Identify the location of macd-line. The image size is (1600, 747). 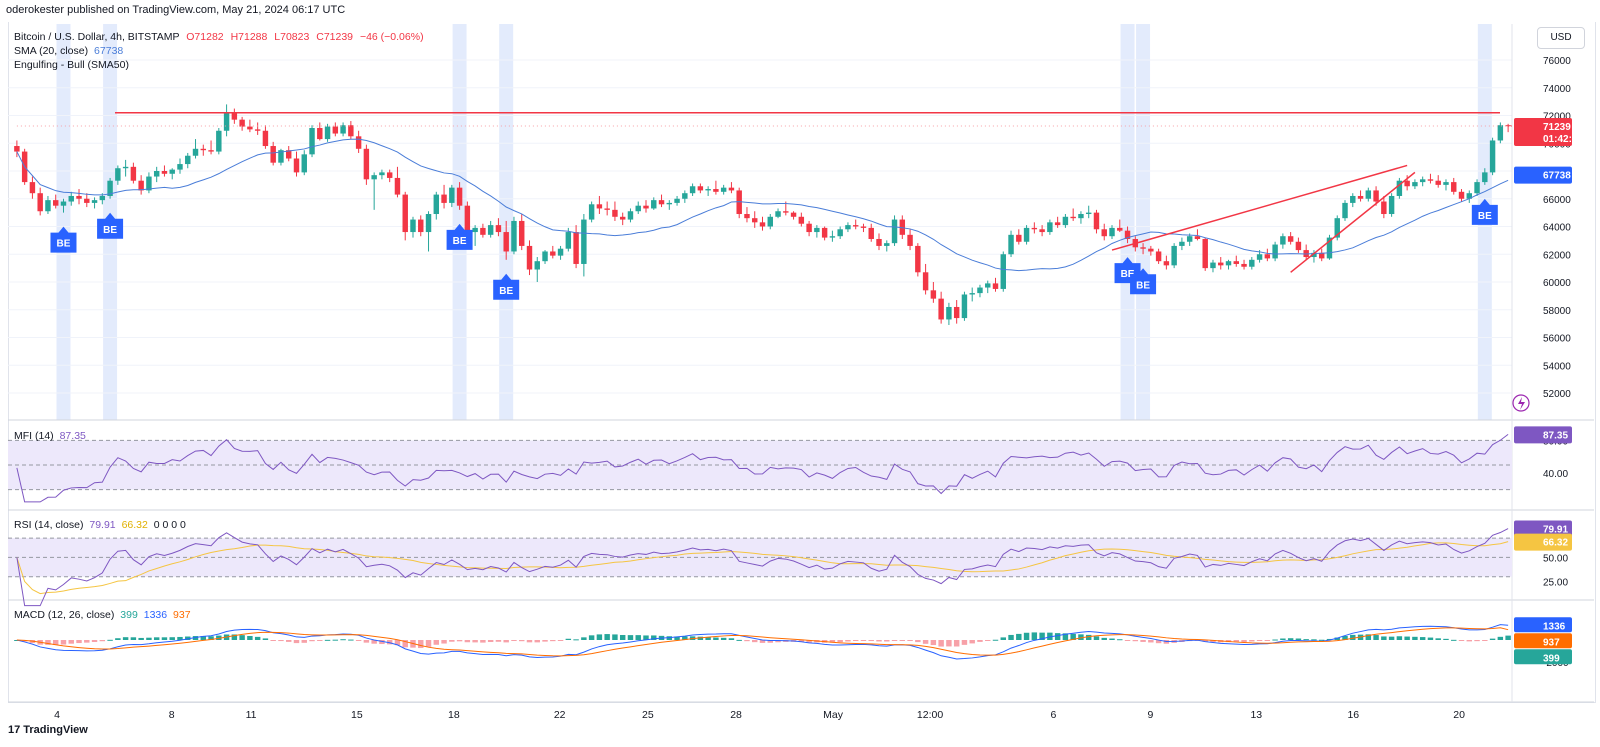
(762, 642).